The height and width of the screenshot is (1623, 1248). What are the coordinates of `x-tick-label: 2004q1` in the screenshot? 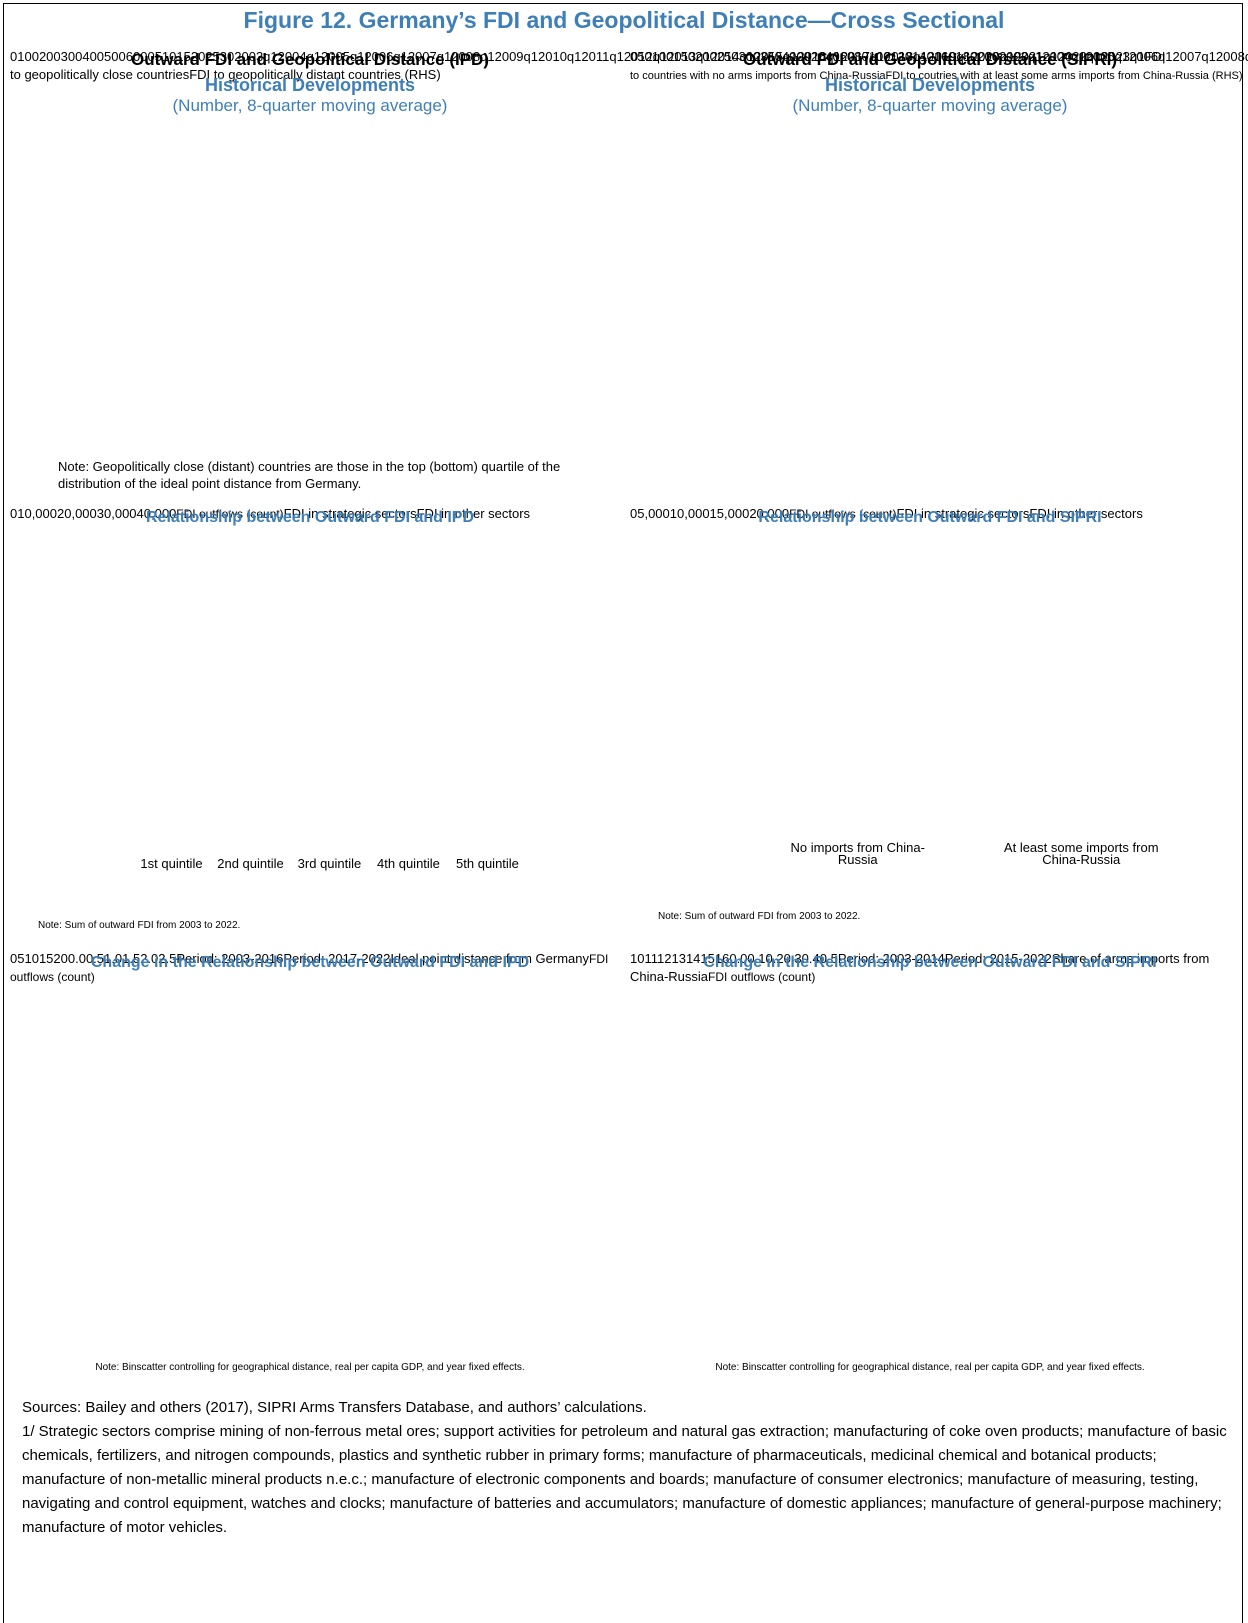 It's located at (299, 56).